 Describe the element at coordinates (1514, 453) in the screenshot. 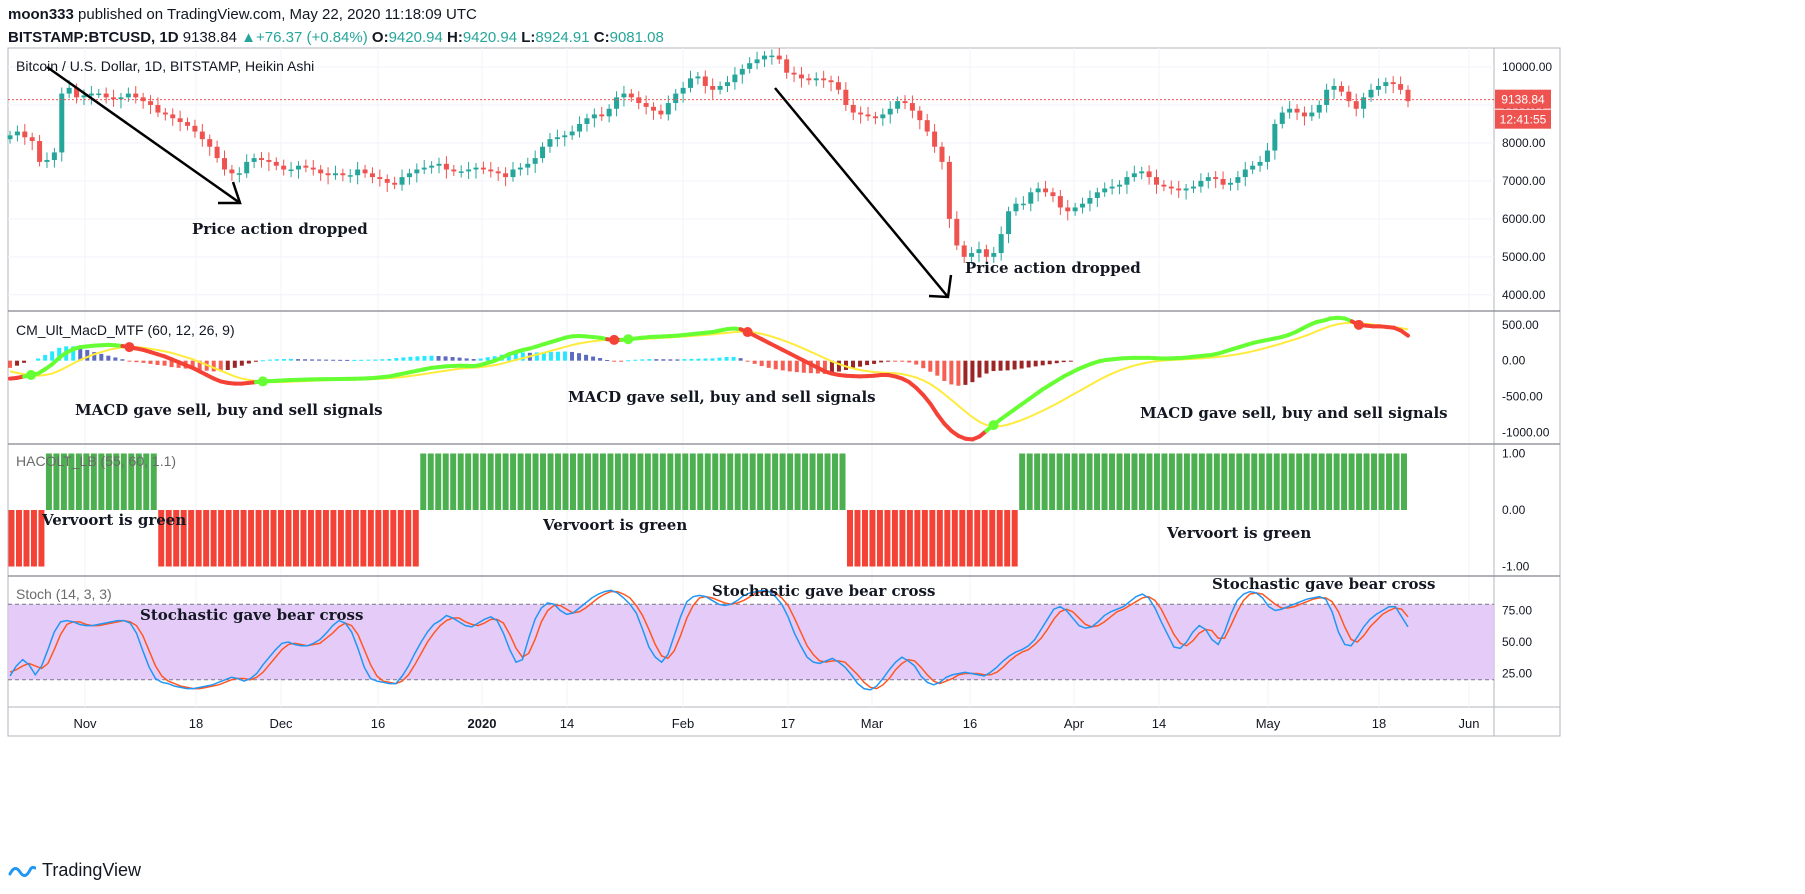

I see `hacolt-axis-label: 1.00` at that location.